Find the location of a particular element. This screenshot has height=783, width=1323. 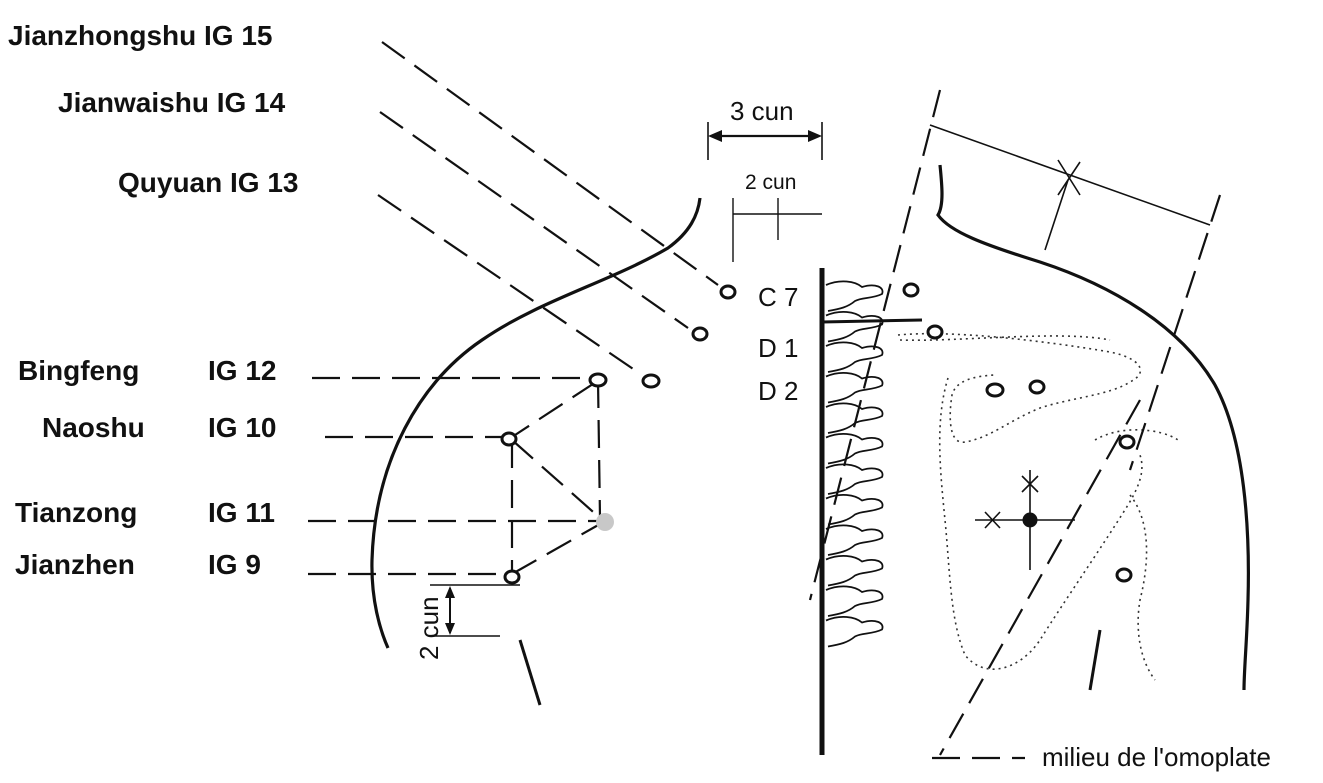

point-ig14 is located at coordinates (700, 334).